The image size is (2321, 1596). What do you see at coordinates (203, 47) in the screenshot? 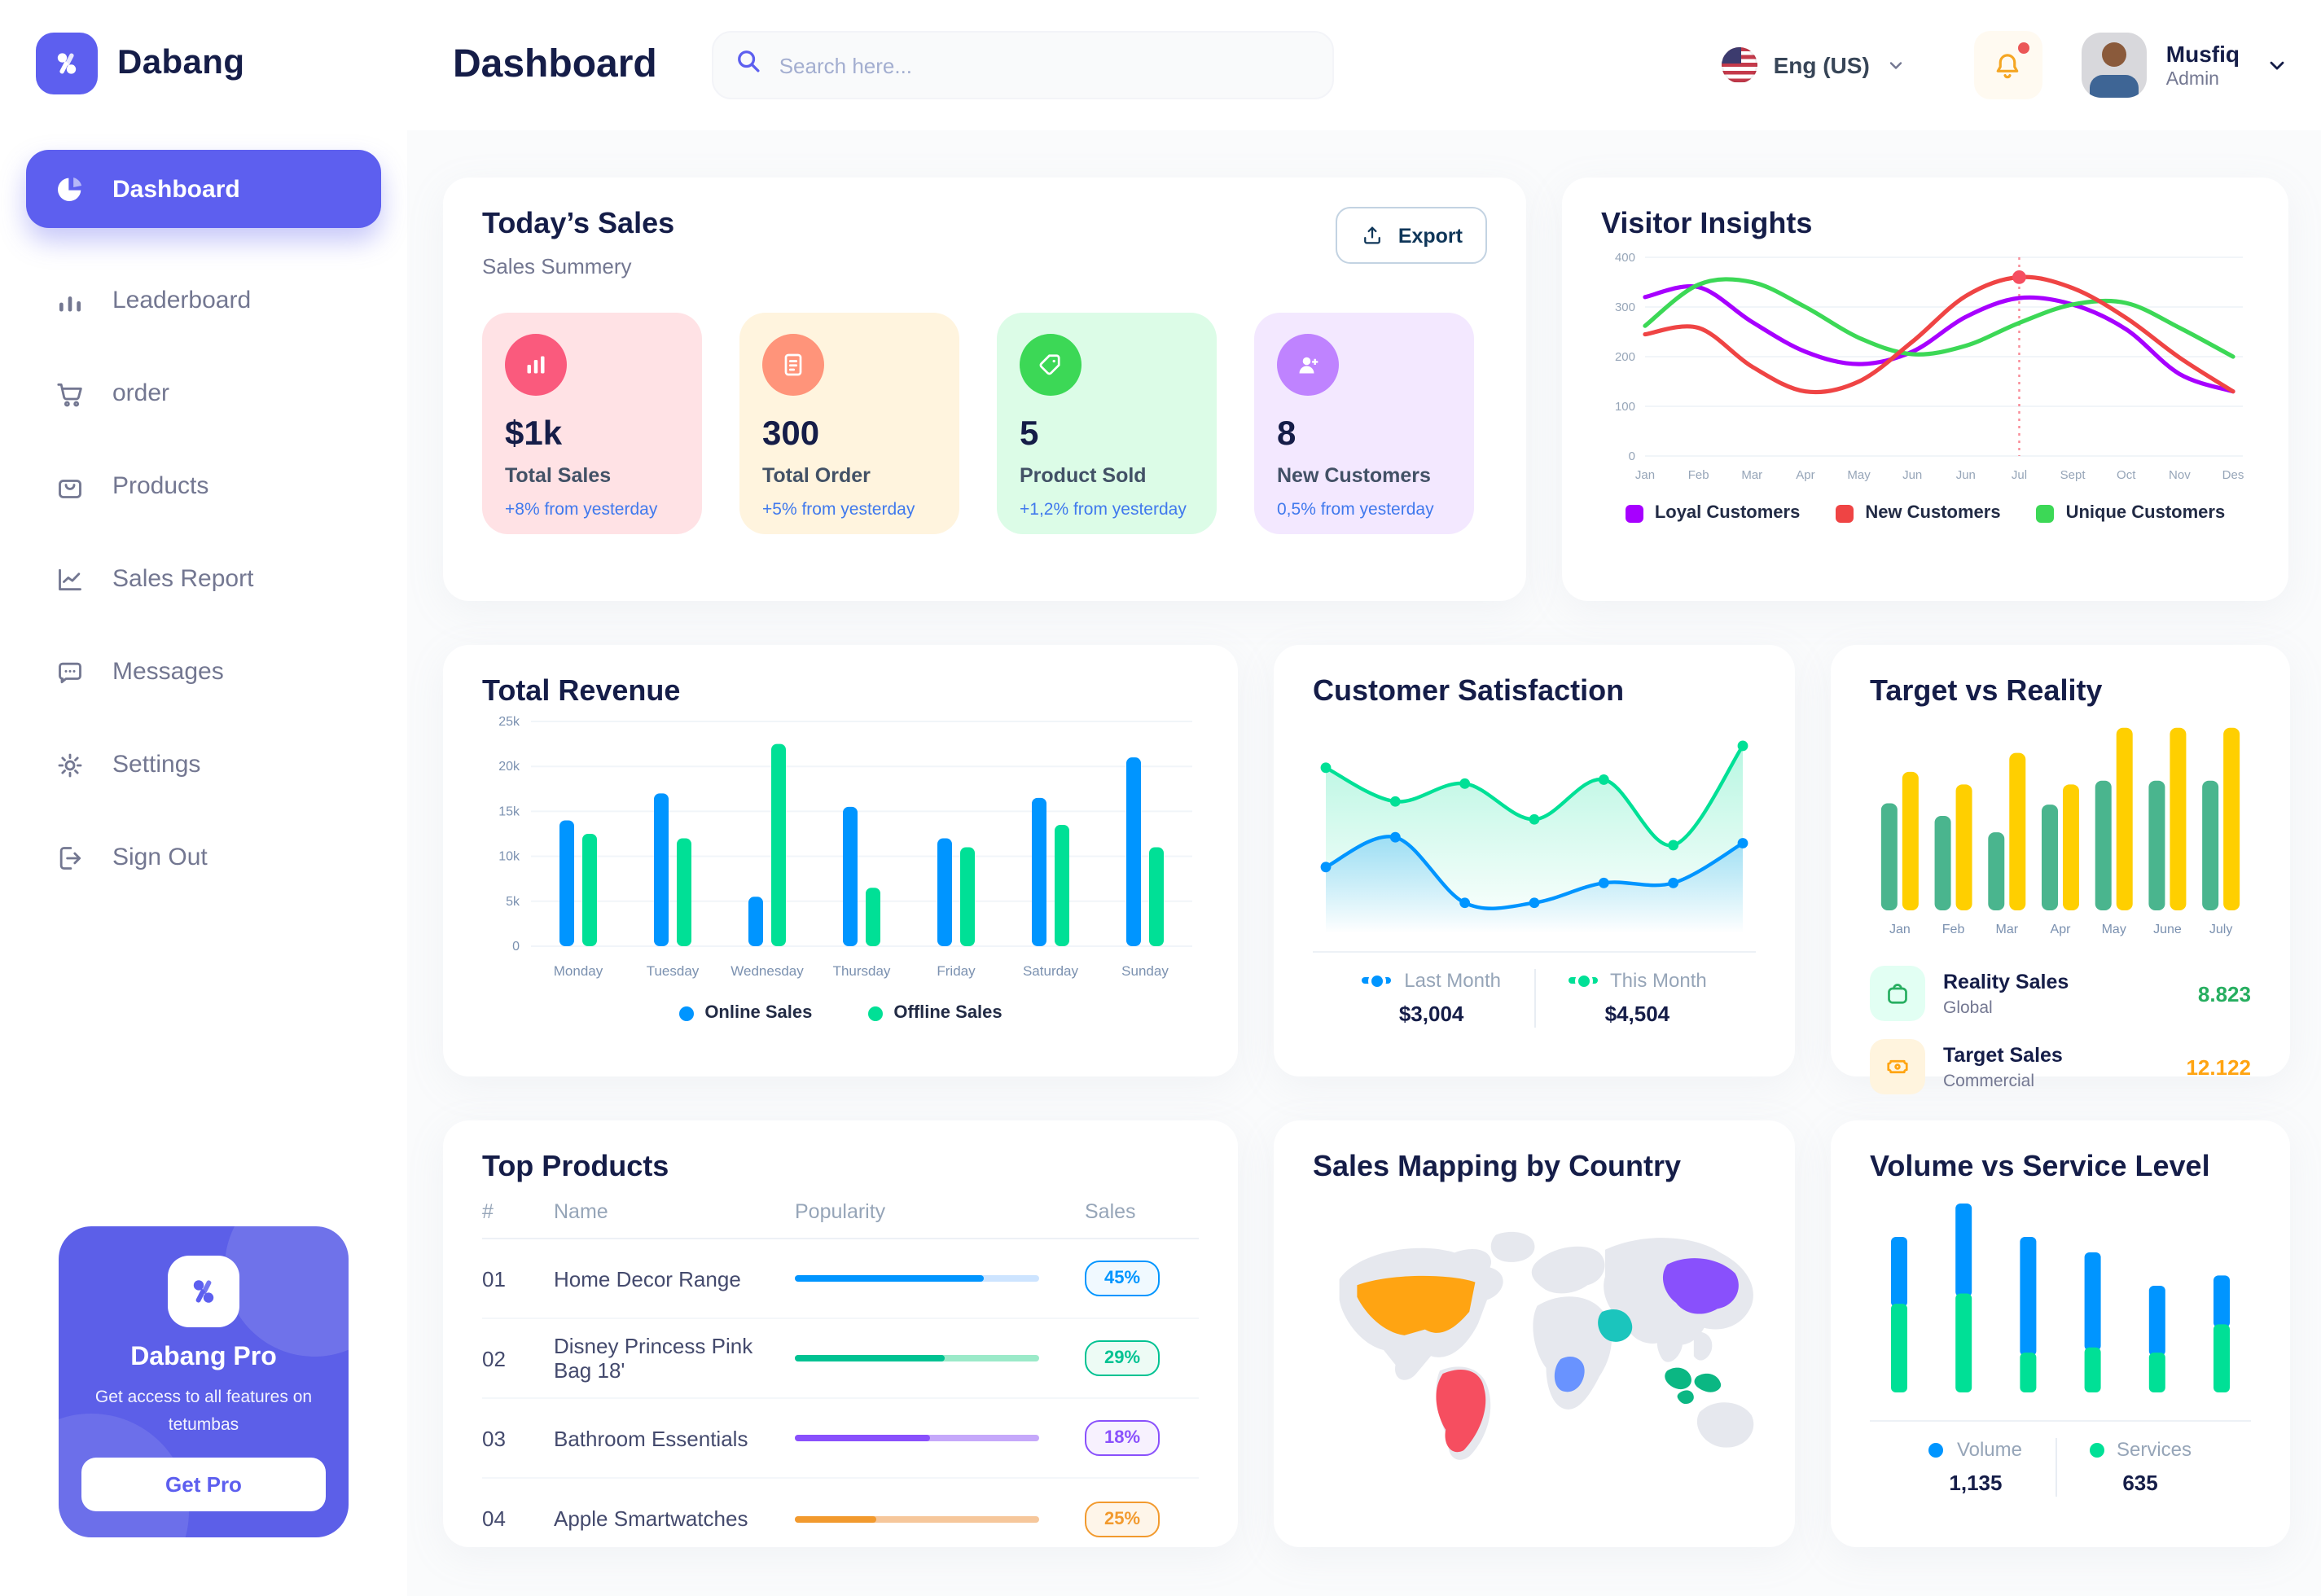
I see `brand: Dabang` at bounding box center [203, 47].